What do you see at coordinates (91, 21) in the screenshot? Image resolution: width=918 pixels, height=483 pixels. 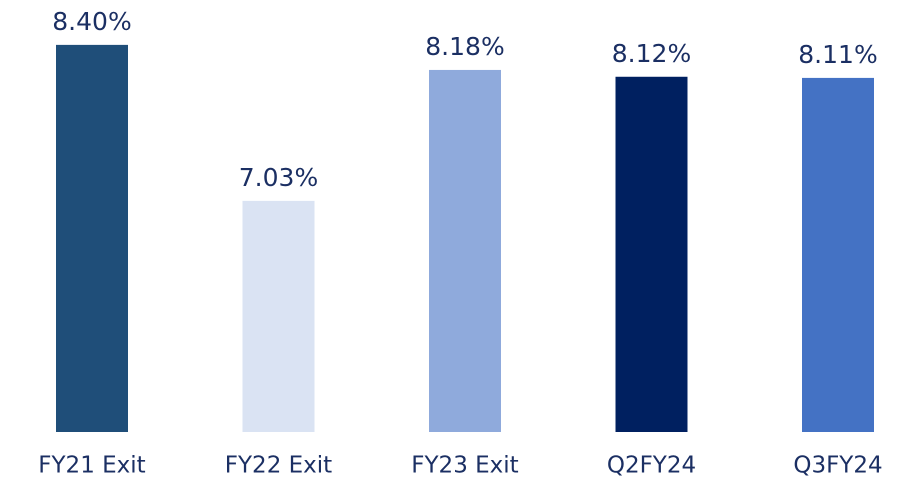 I see `value-label: 8.40%` at bounding box center [91, 21].